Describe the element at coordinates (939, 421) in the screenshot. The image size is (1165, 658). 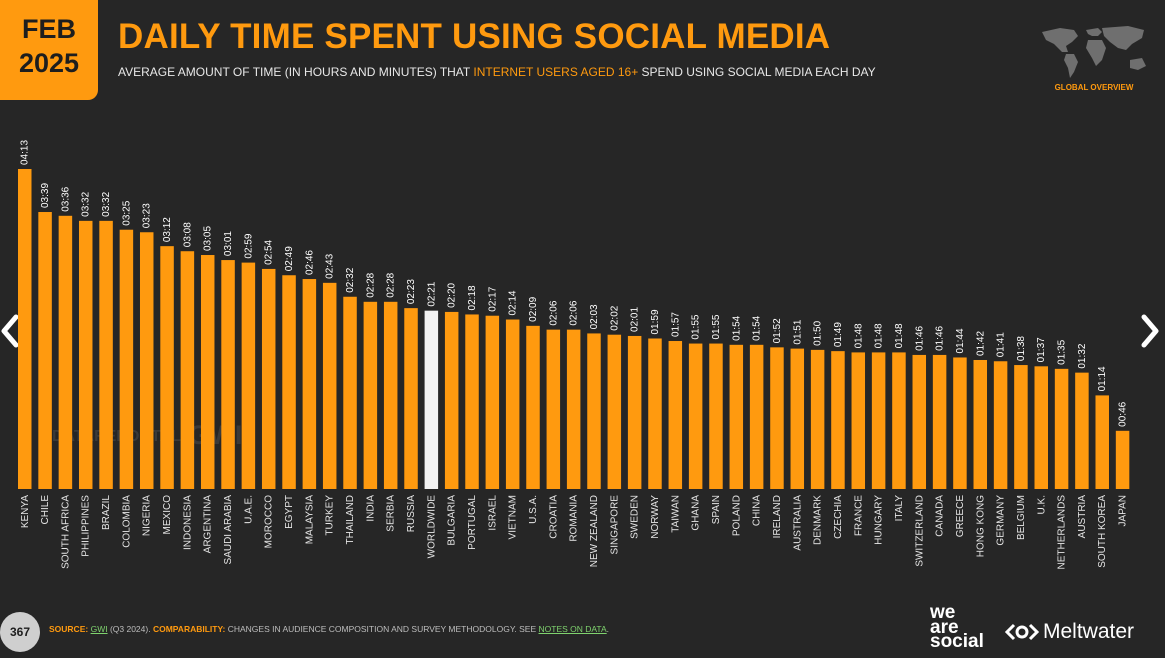
I see `bar-canada` at that location.